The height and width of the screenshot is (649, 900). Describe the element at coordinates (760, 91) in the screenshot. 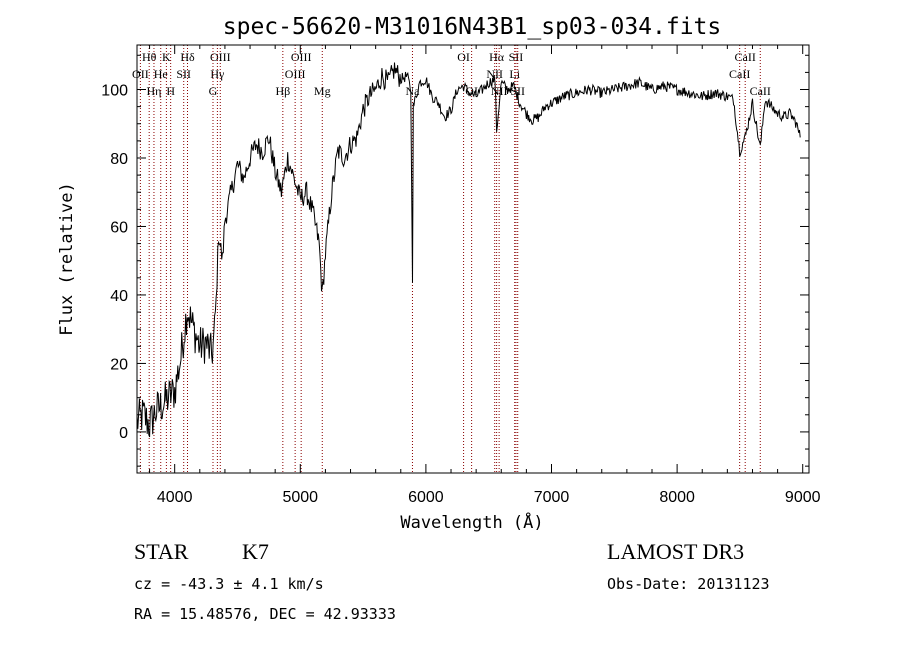

I see `line-label-26: CaII` at that location.